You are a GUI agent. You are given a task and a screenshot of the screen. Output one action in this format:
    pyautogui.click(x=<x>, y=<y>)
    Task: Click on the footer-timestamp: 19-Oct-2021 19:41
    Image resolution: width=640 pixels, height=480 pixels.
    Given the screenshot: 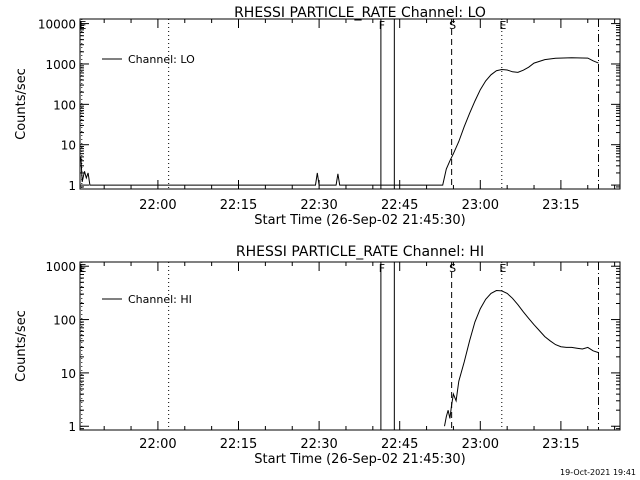 What is the action you would take?
    pyautogui.click(x=598, y=472)
    